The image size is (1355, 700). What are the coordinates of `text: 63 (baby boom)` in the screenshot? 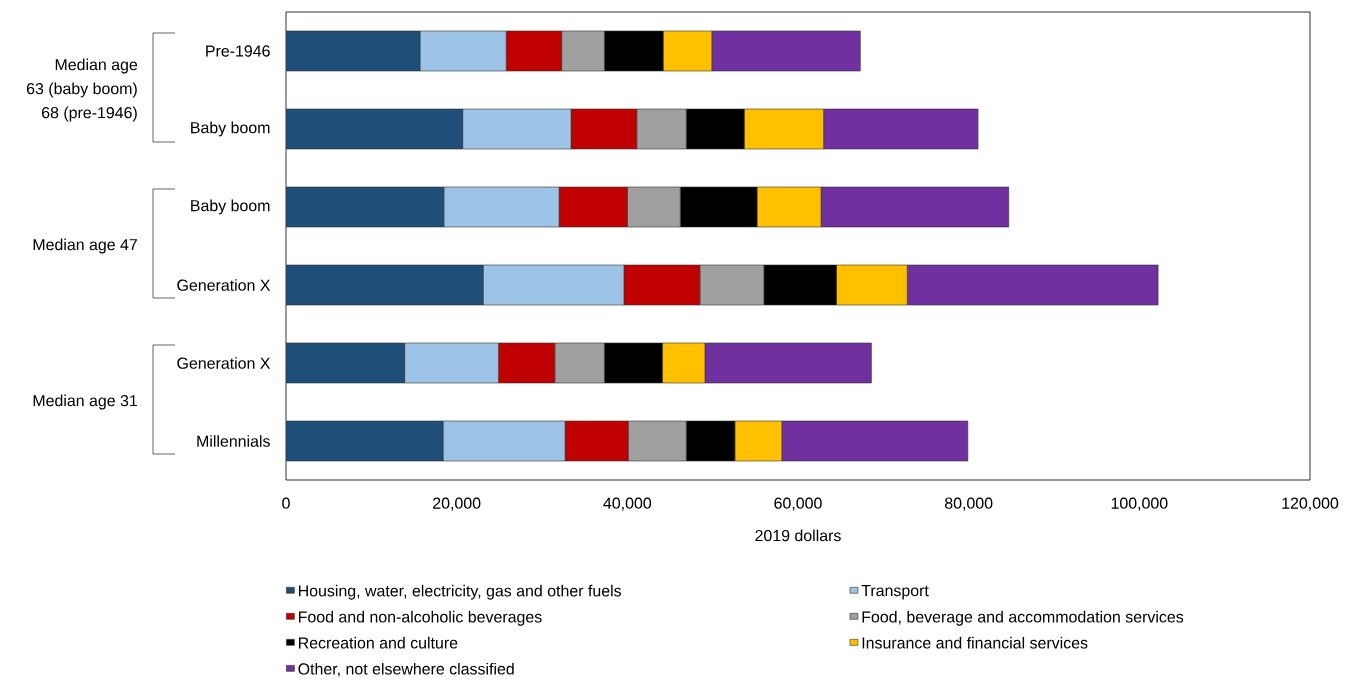 It's located at (81, 90).